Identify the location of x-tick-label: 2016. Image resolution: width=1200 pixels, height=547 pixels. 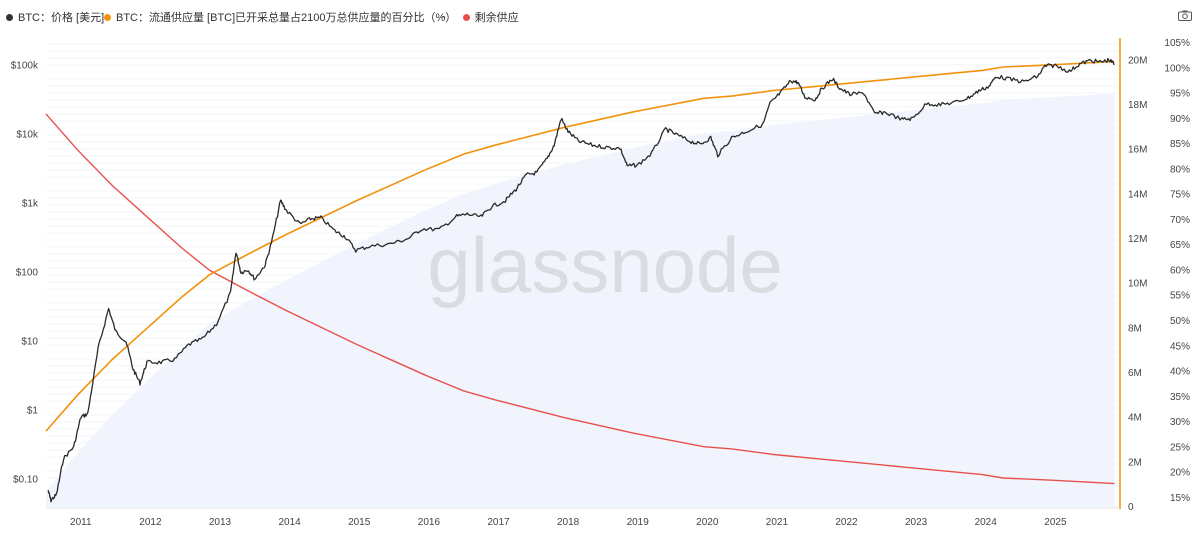
(429, 522).